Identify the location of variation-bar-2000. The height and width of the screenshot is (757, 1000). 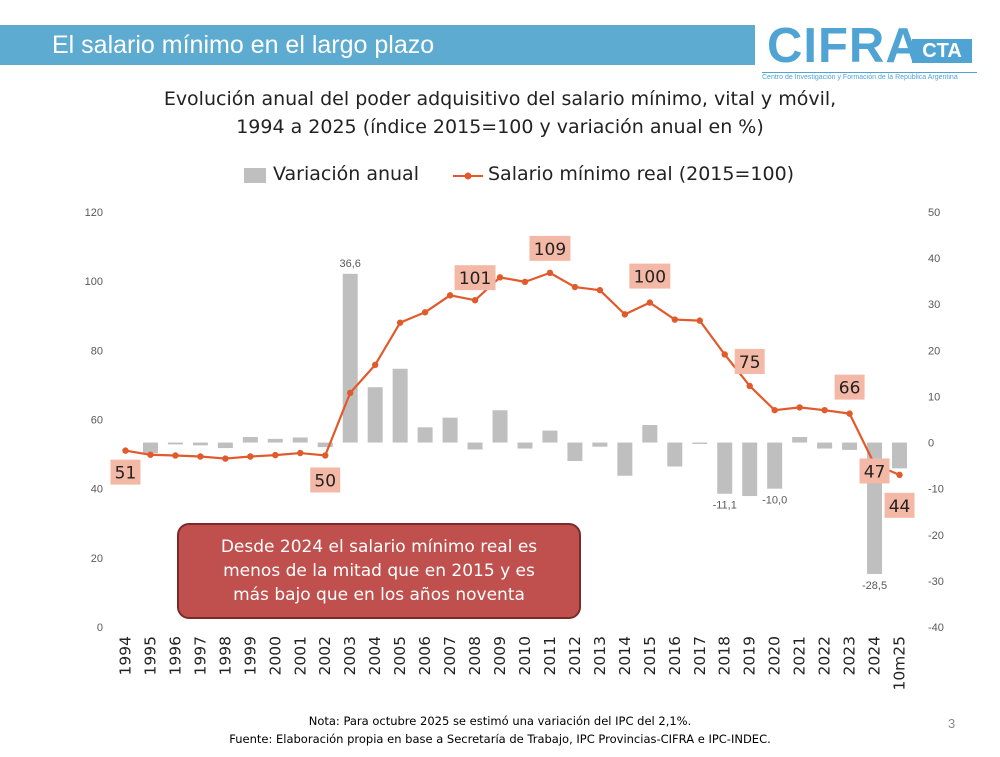
(275, 440).